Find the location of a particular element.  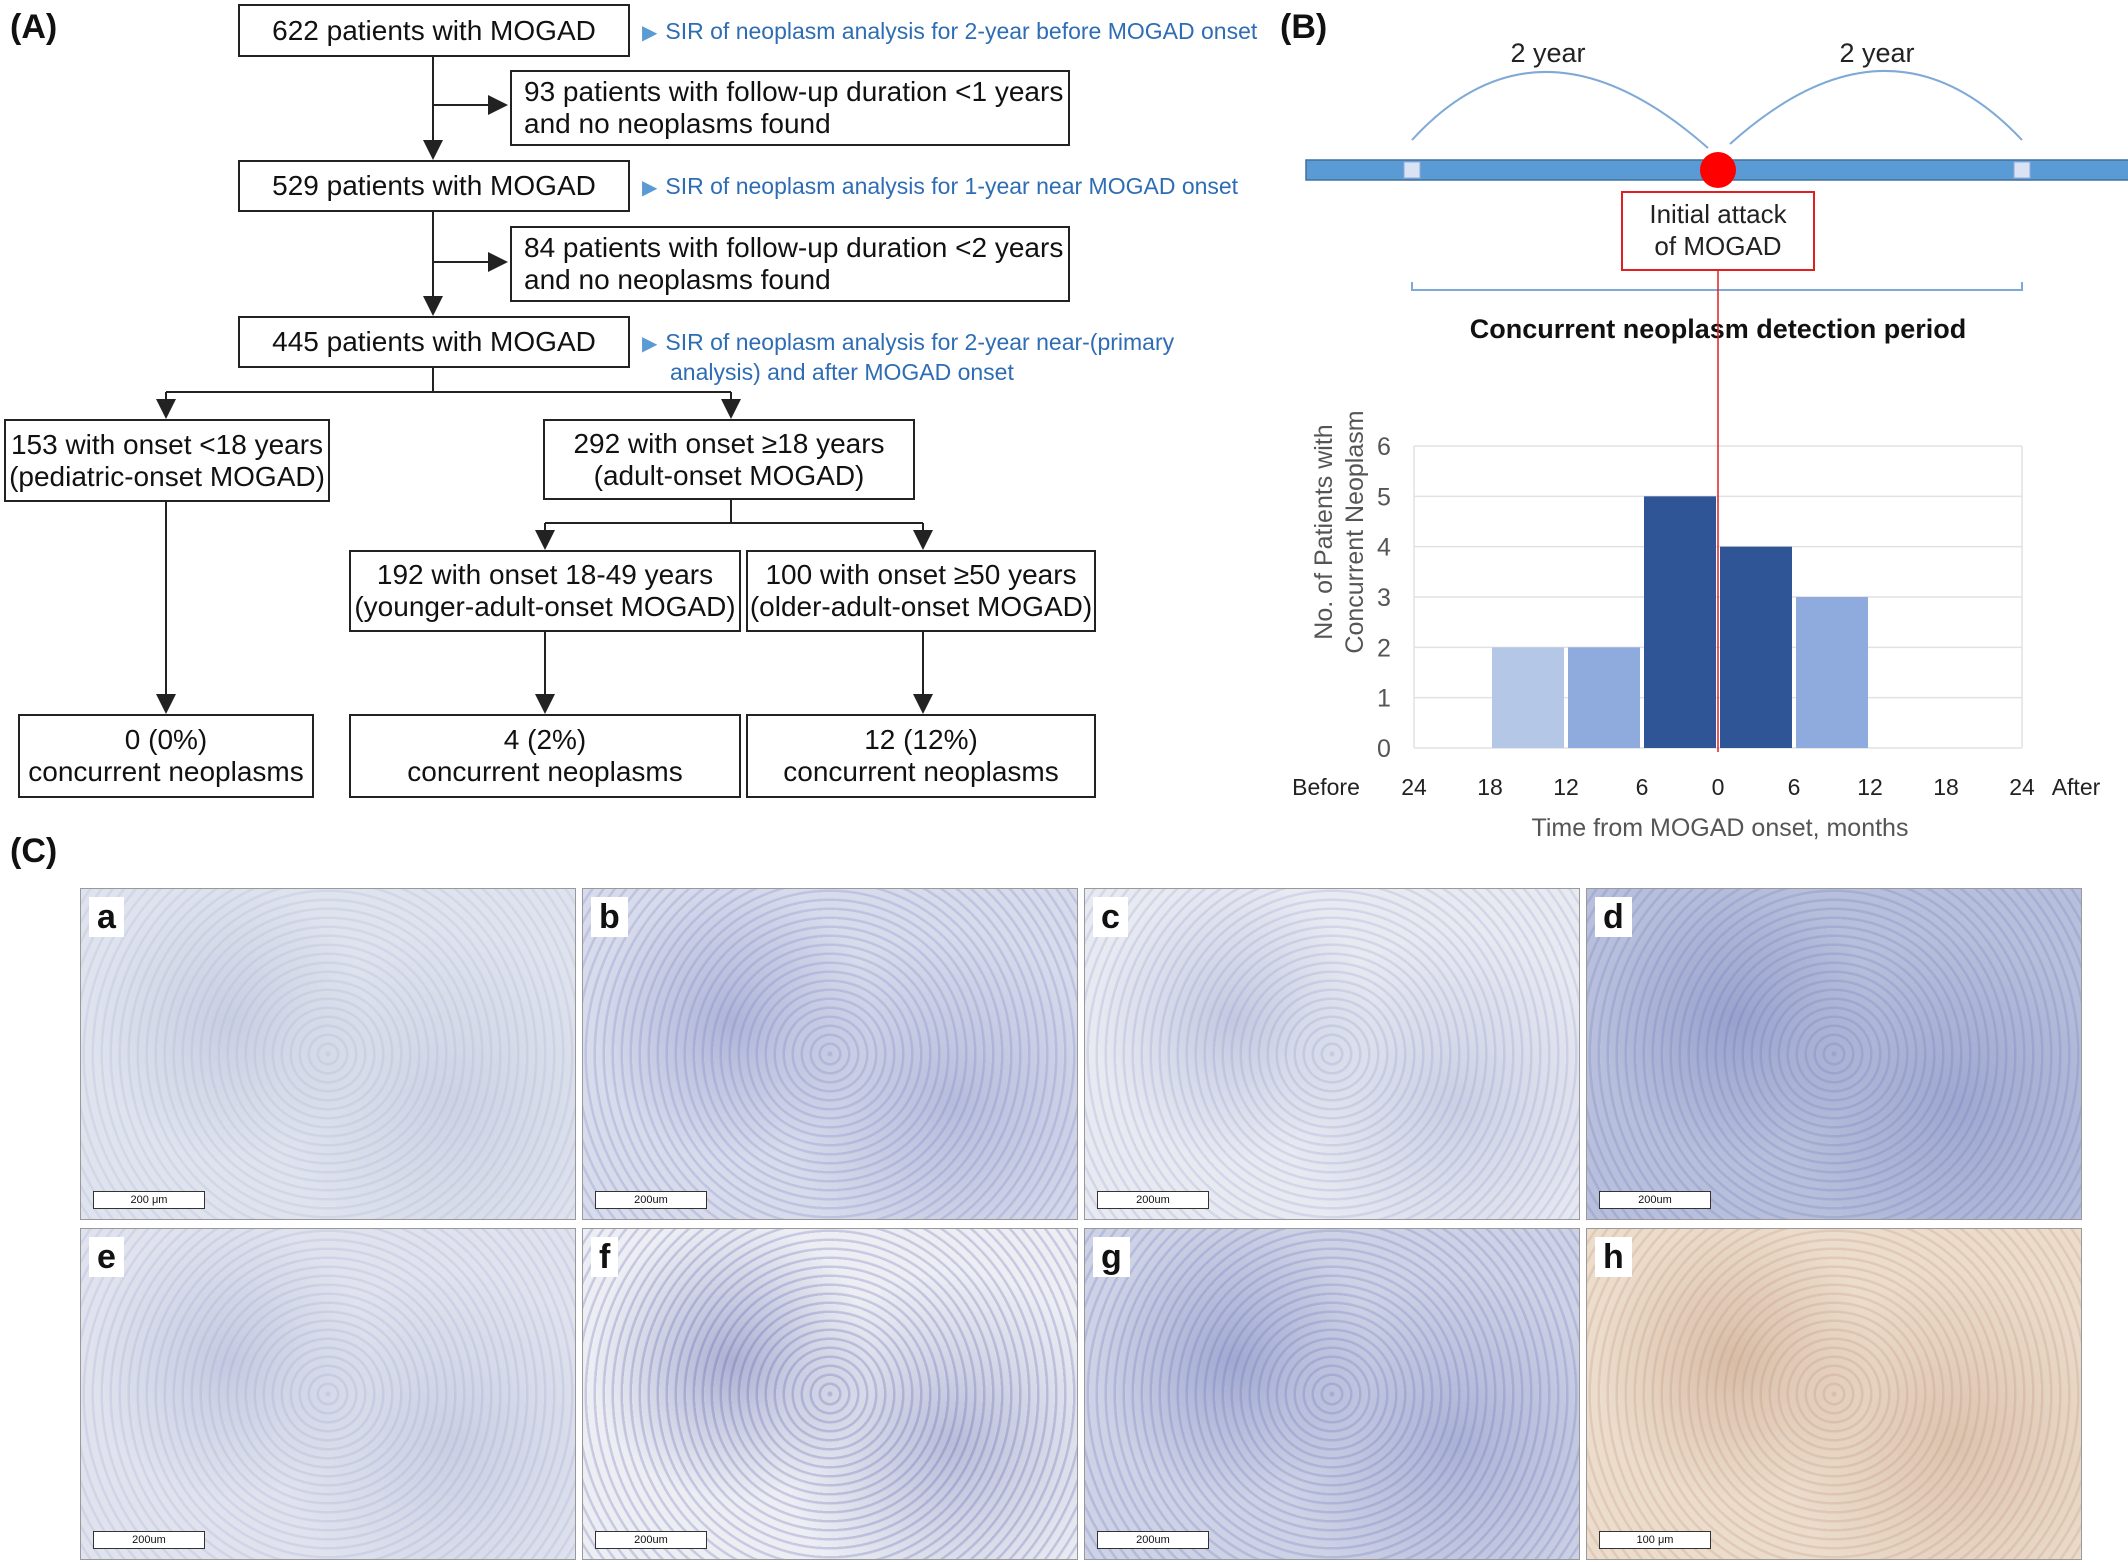

y-tick-label: 1 is located at coordinates (1384, 699).